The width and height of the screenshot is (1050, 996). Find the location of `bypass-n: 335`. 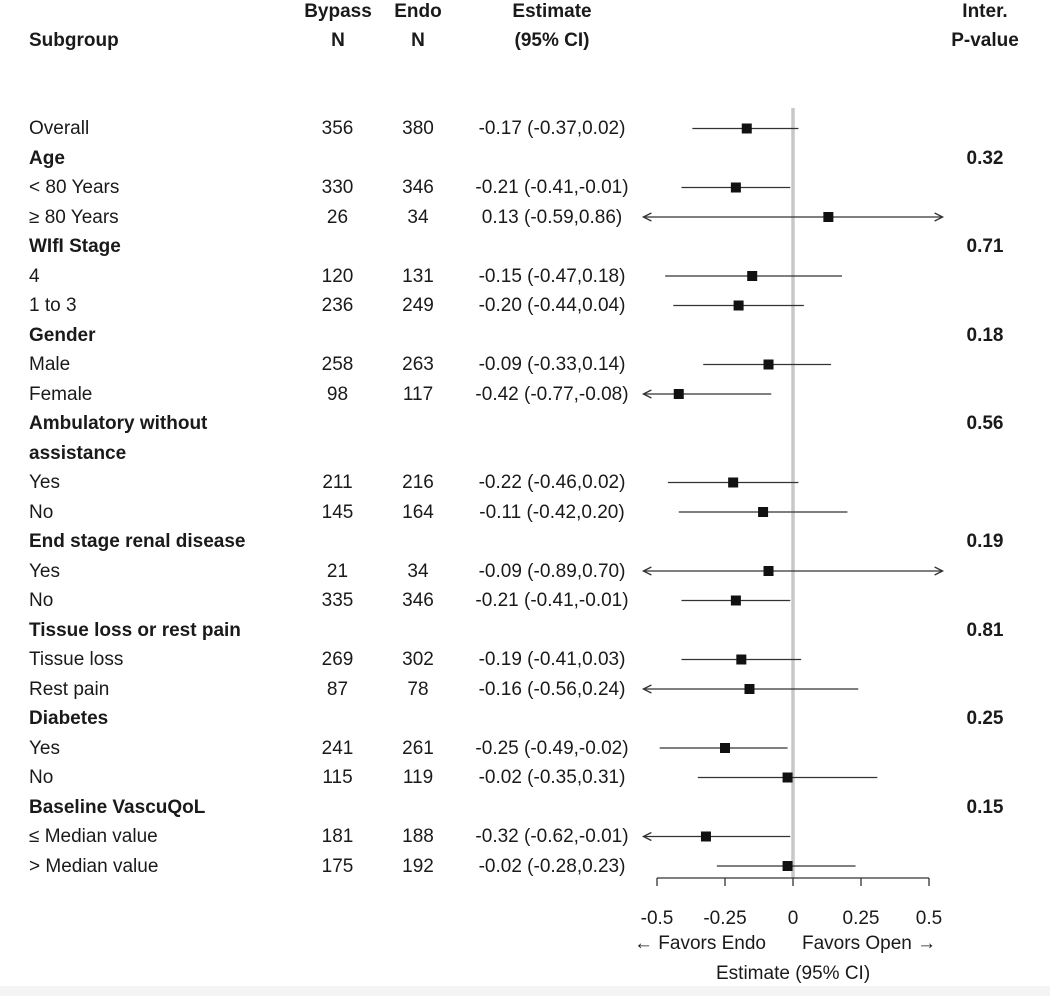

bypass-n: 335 is located at coordinates (337, 600).